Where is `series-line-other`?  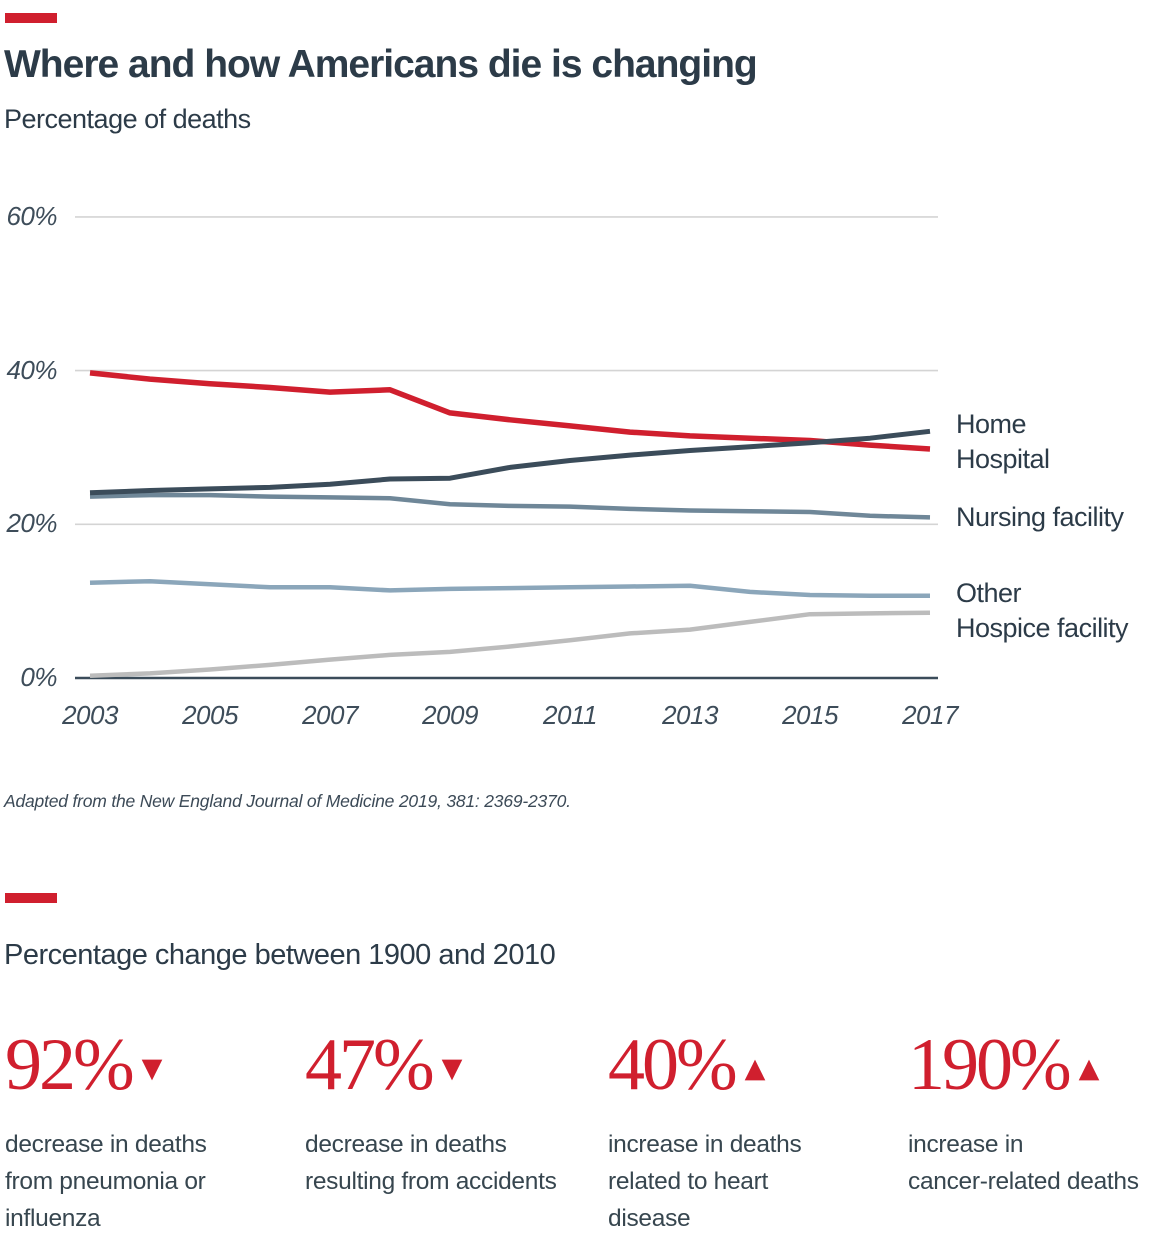
series-line-other is located at coordinates (509, 588).